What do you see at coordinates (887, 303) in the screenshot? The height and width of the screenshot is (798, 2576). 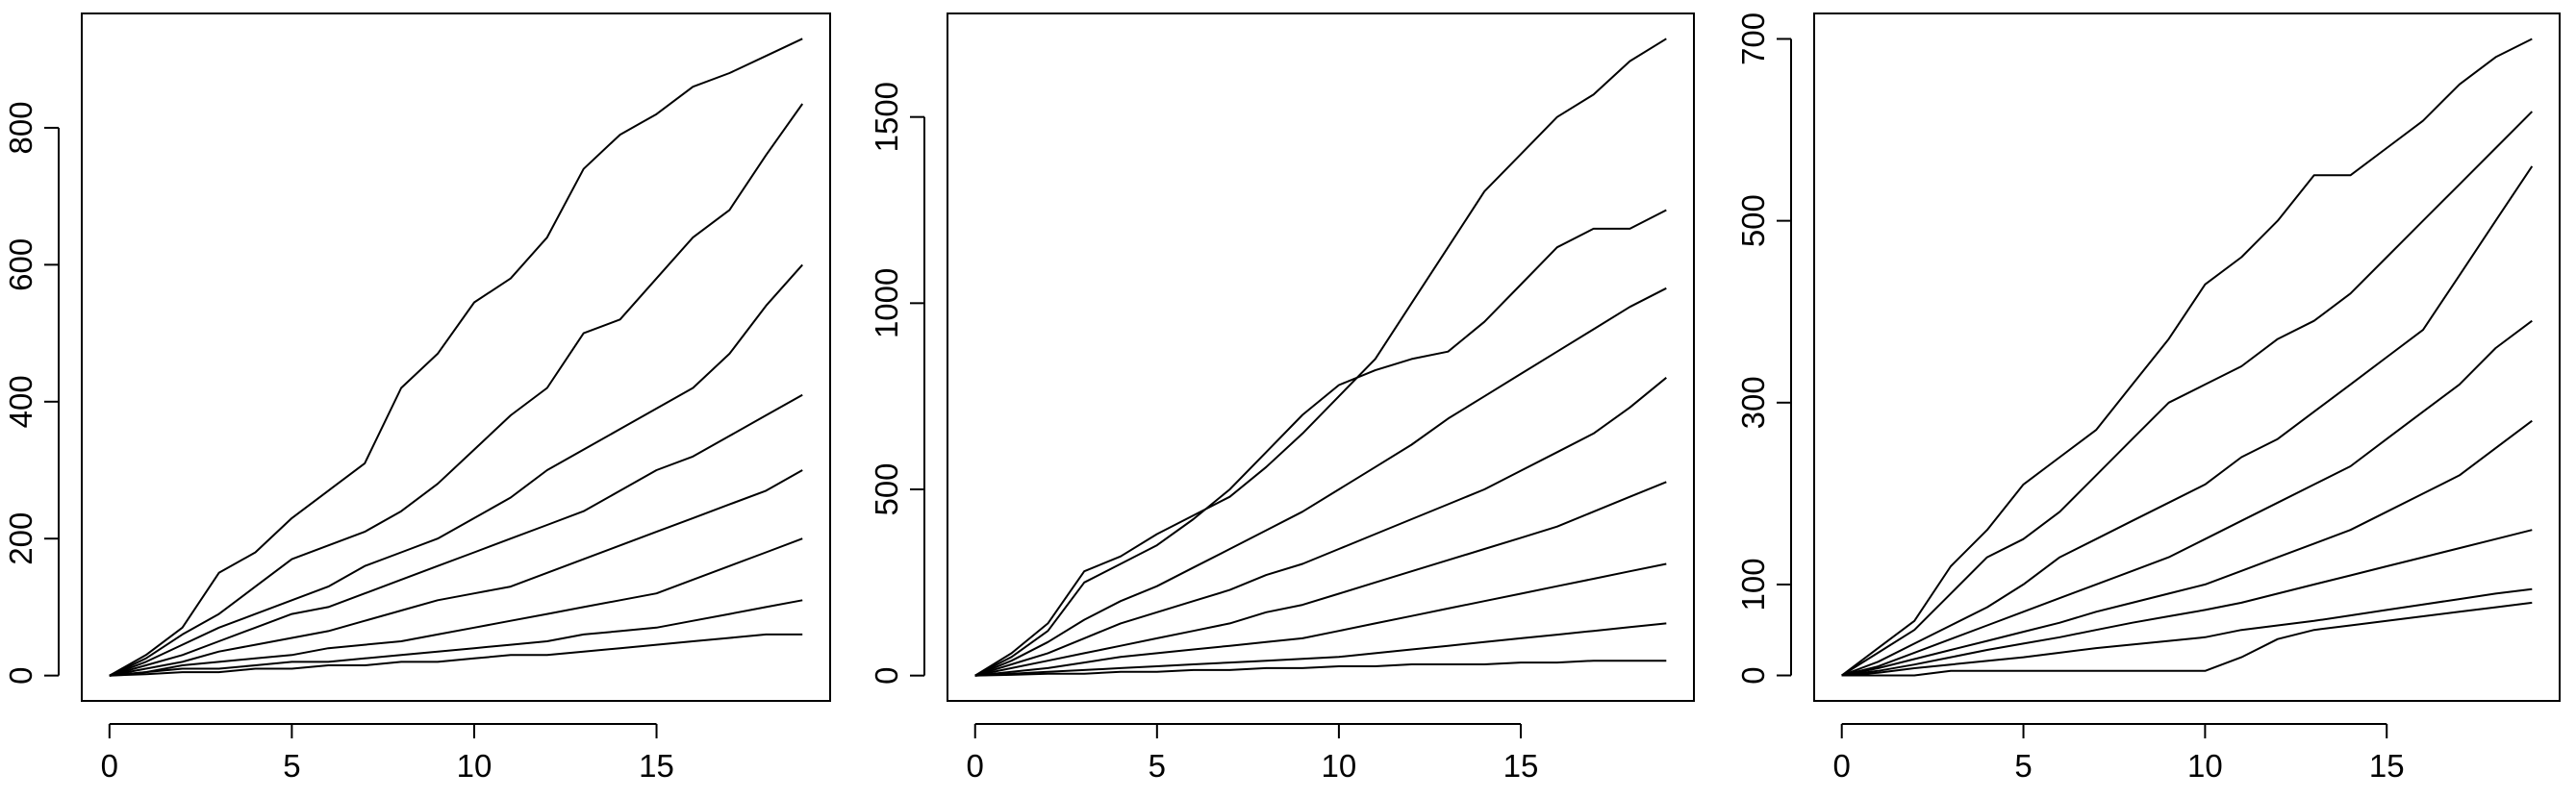 I see `y-tick-label: 1000` at bounding box center [887, 303].